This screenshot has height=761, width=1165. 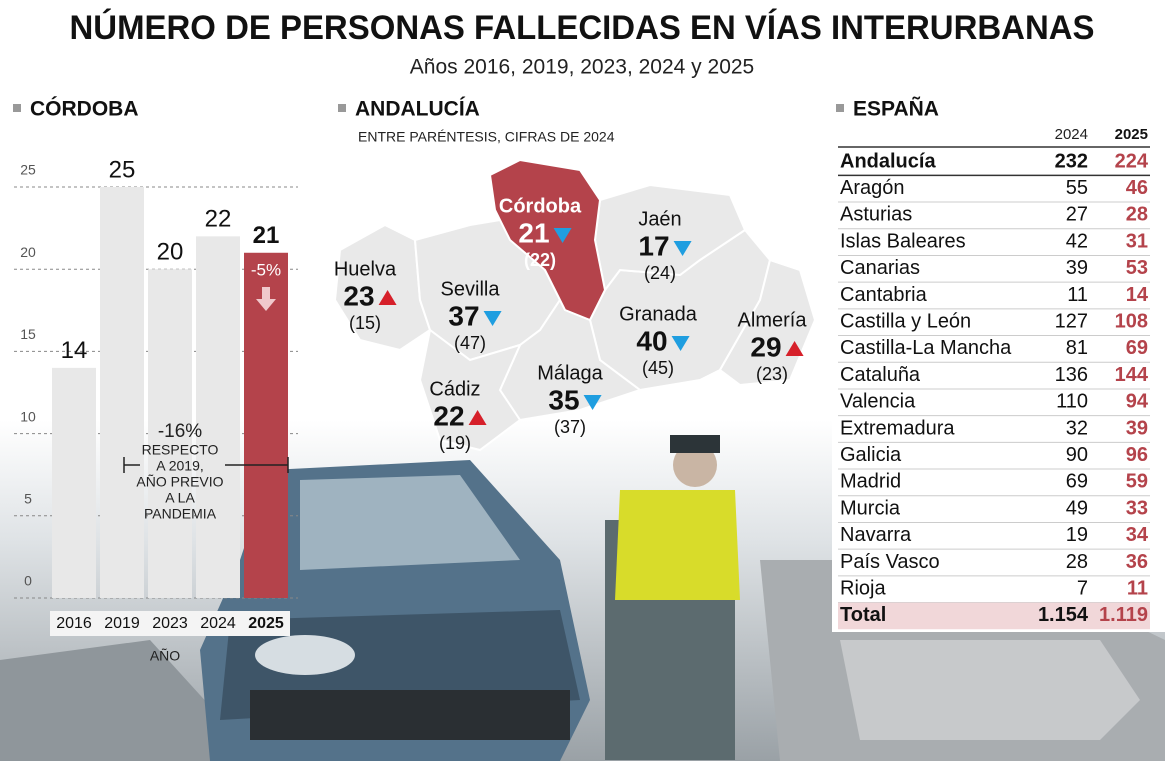 What do you see at coordinates (28, 499) in the screenshot?
I see `y-tick-label: 5` at bounding box center [28, 499].